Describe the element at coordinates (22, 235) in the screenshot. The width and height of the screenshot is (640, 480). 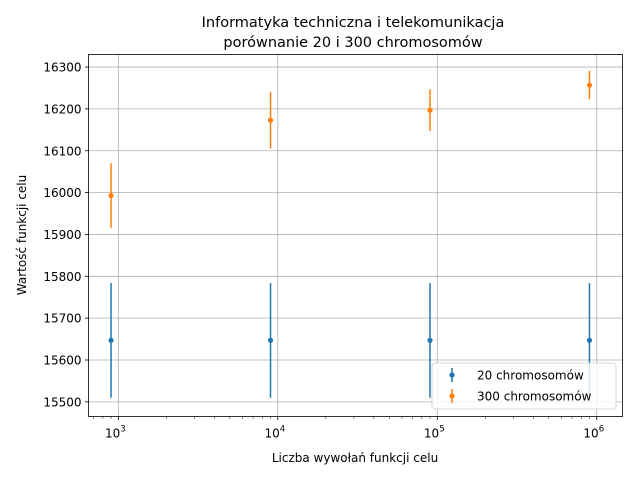
I see `y-axis-label: Wartość funkcji celu` at that location.